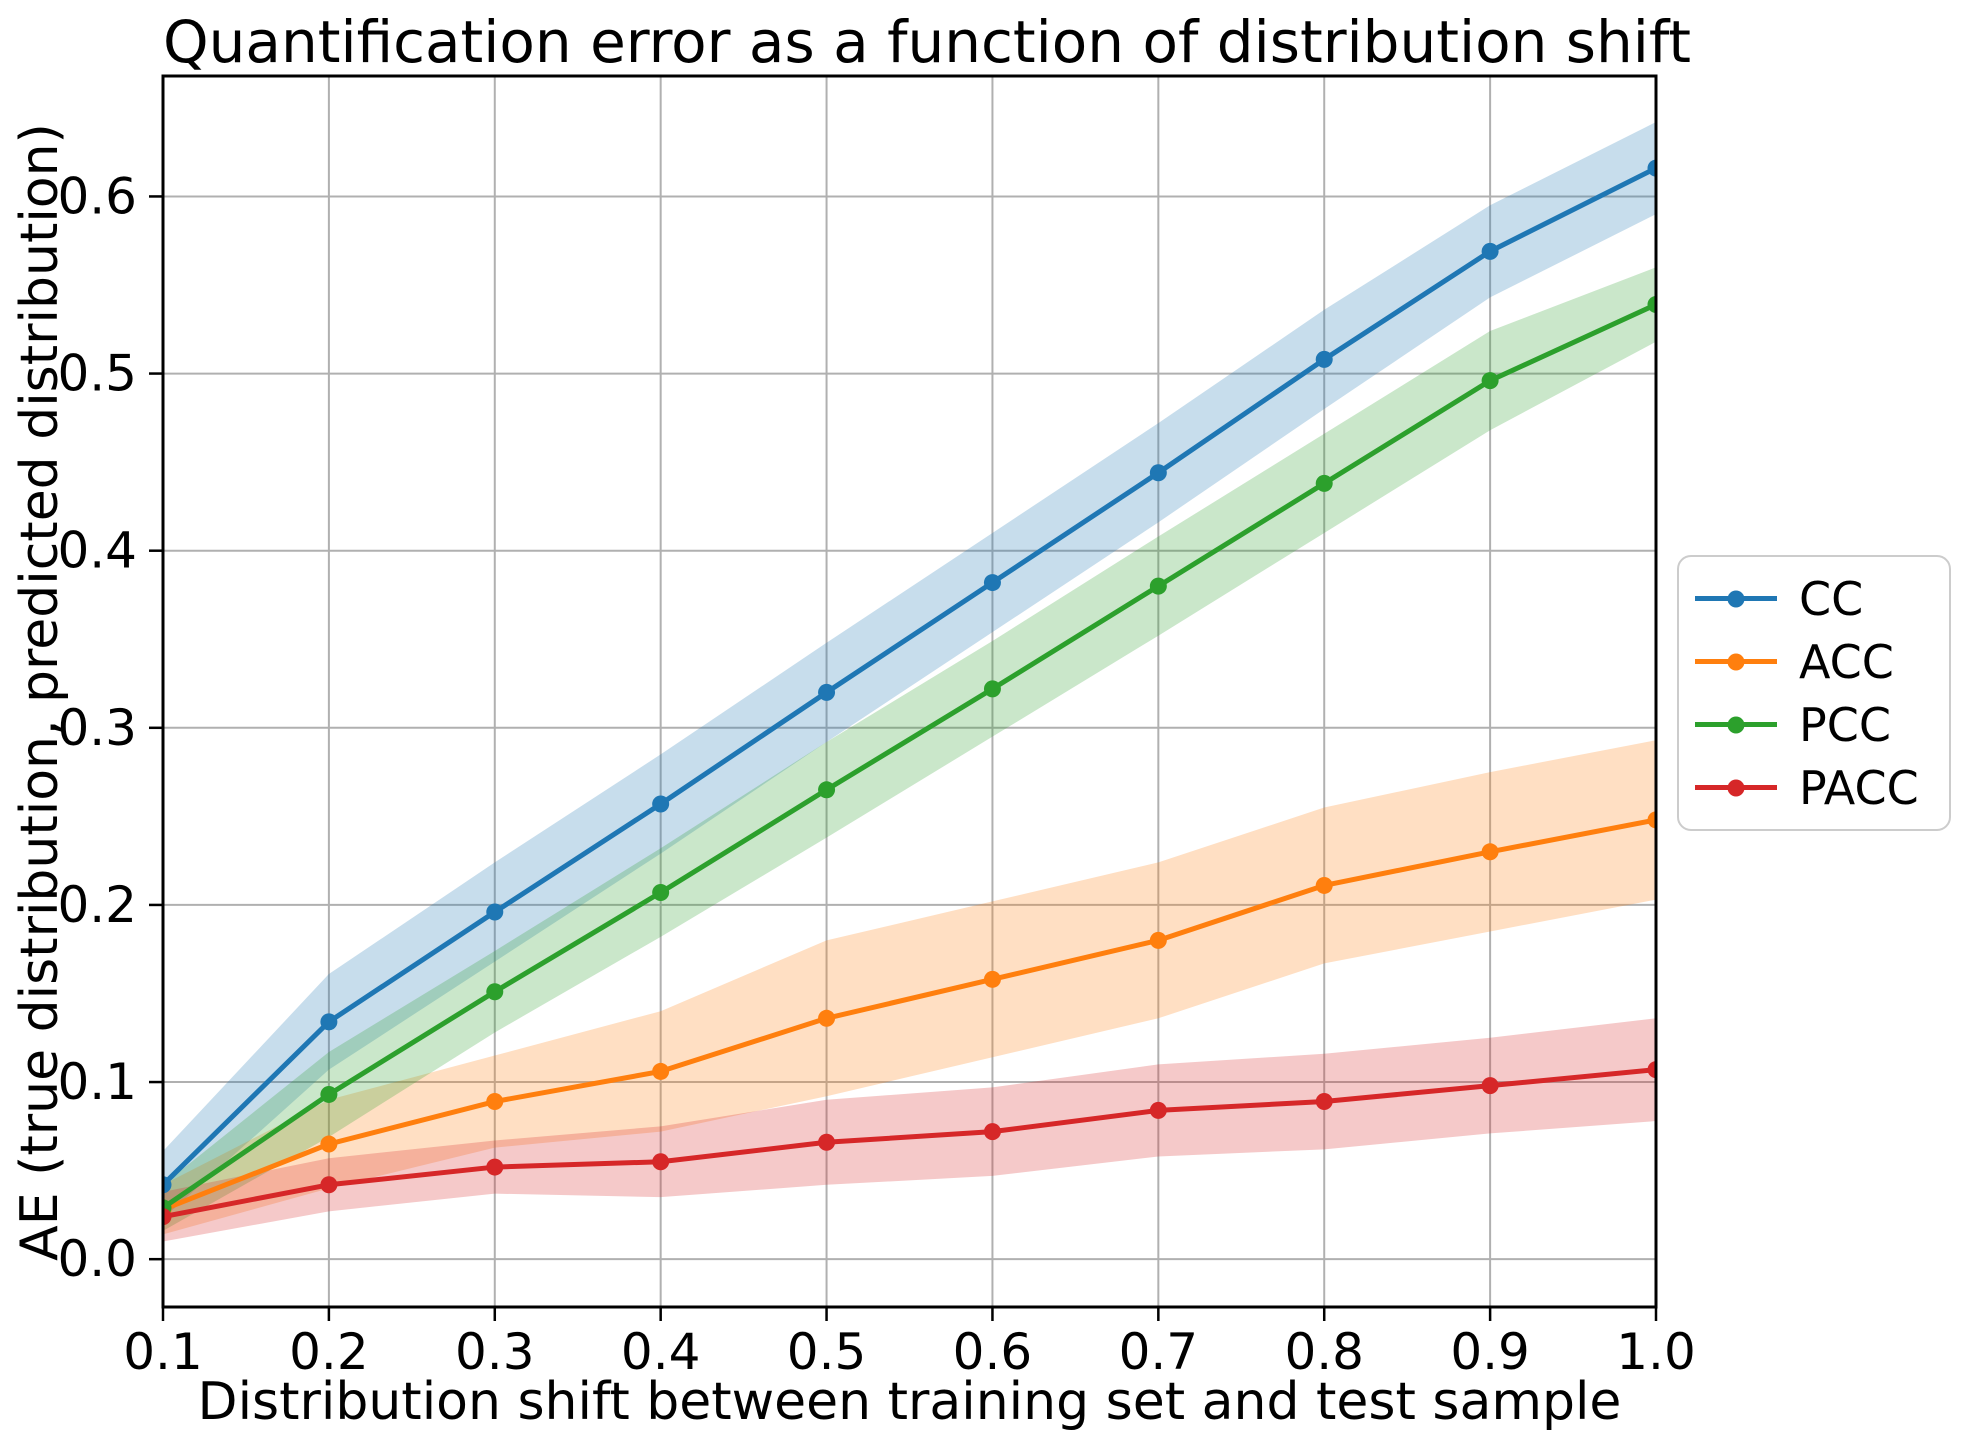 Image resolution: width=1969 pixels, height=1446 pixels. I want to click on y-tick-label-0.6: 0.6, so click(97, 196).